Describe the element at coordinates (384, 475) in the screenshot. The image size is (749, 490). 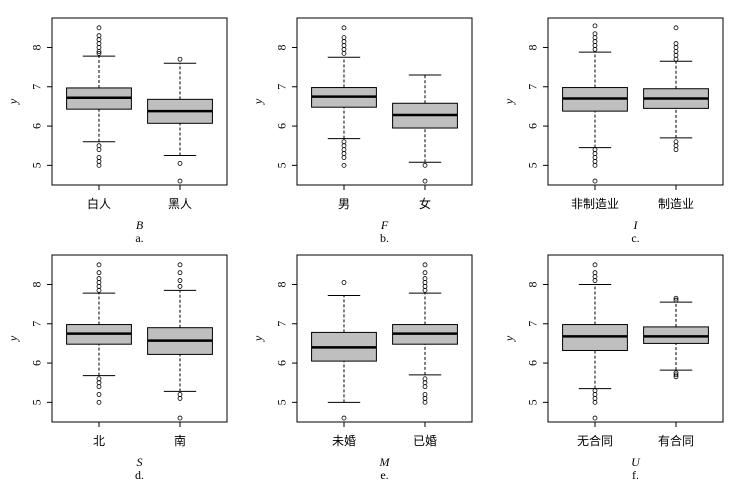
I see `caption: e.` at that location.